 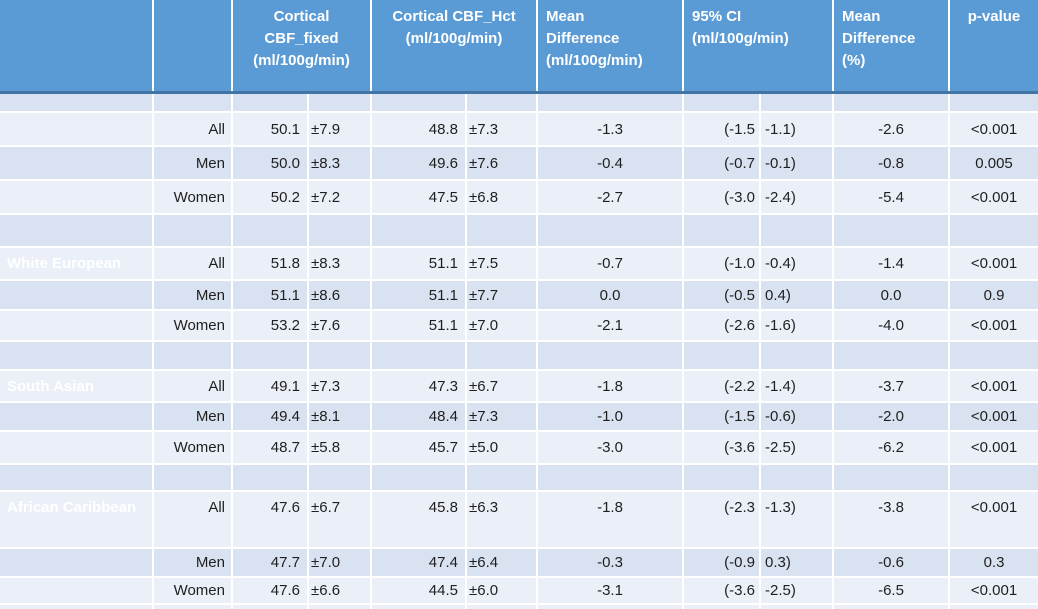 I want to click on mean-diff-cell: -0.4, so click(x=610, y=163).